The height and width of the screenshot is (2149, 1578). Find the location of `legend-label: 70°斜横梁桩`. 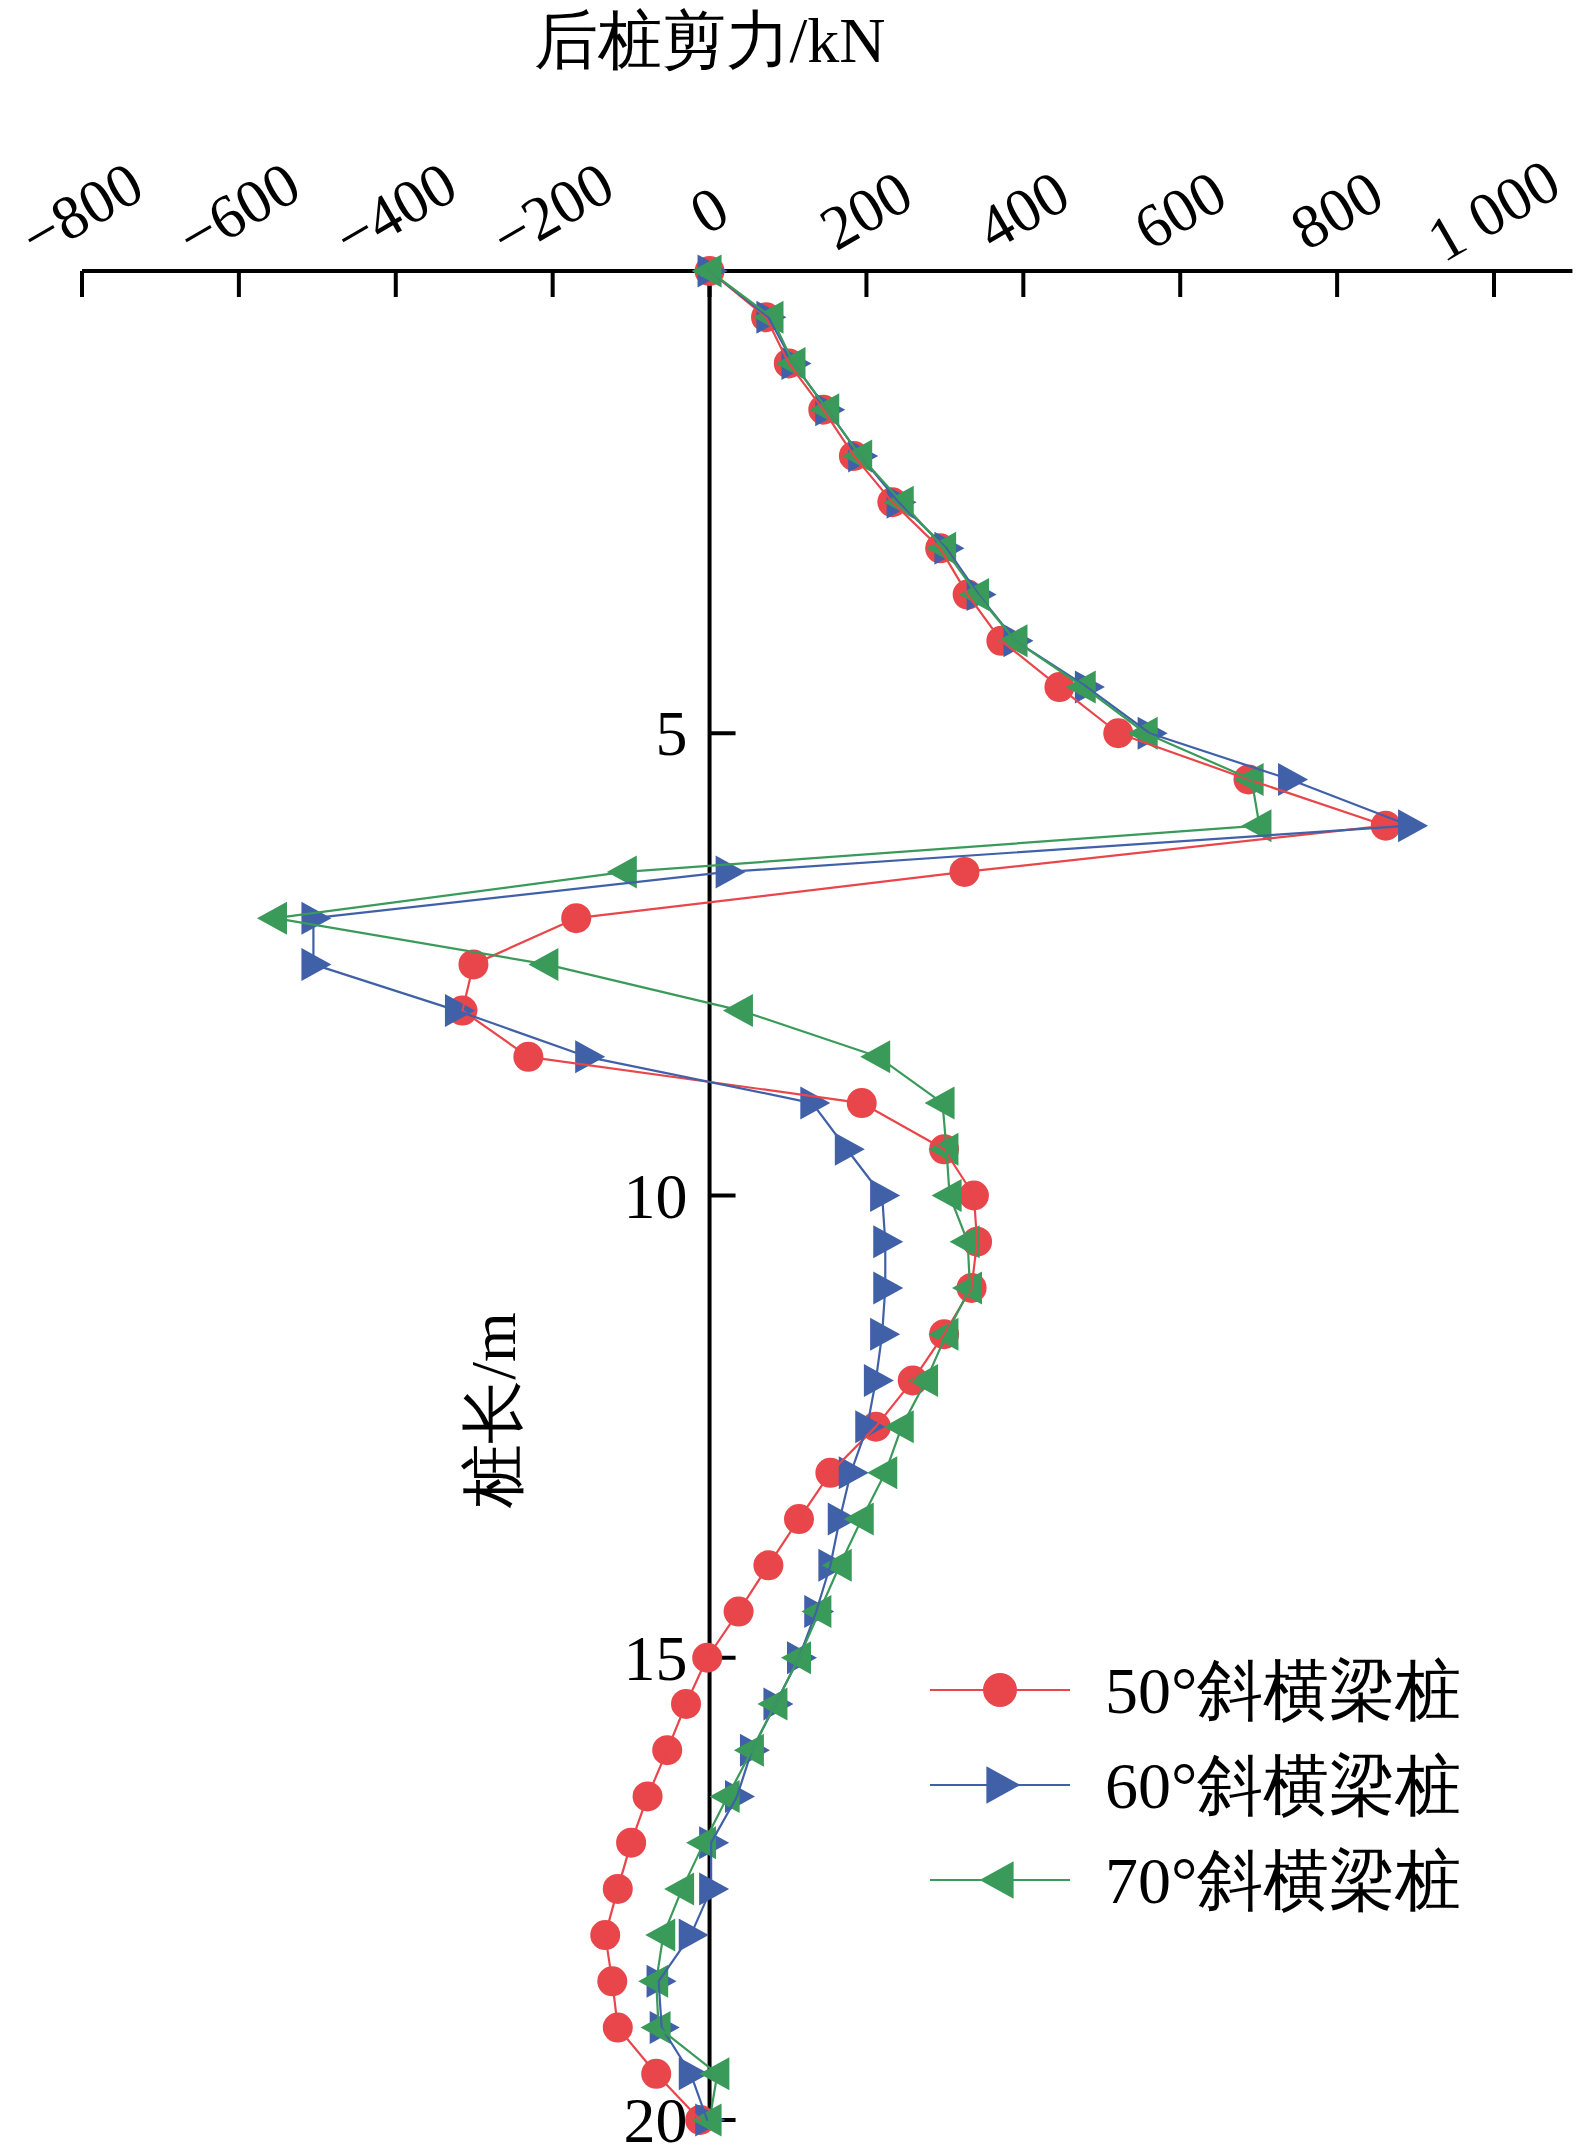

legend-label: 70°斜横梁桩 is located at coordinates (1283, 1880).